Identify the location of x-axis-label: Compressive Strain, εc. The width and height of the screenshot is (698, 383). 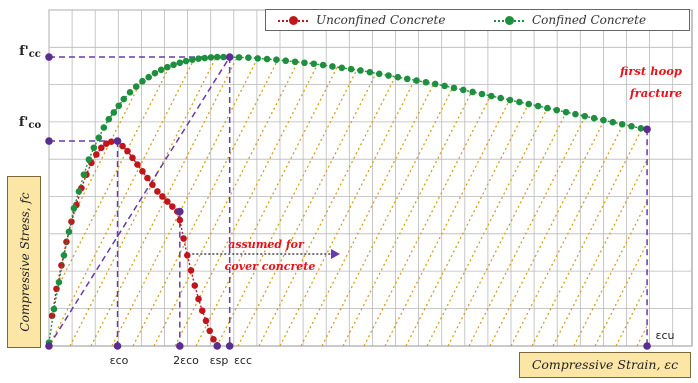
(605, 364).